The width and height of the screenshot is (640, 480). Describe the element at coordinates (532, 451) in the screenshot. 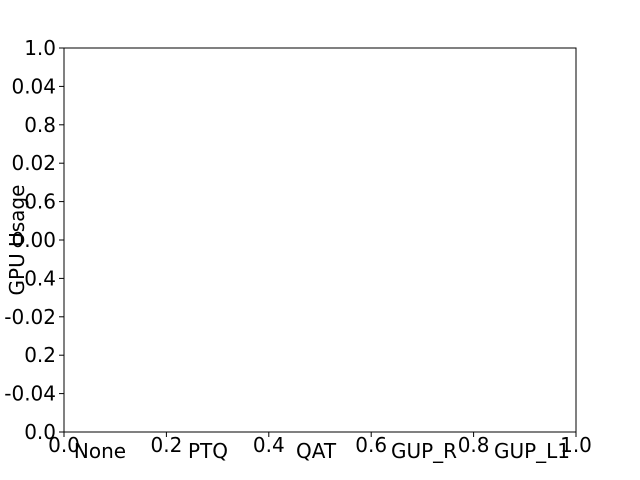

I see `category-tick-label: GUP_L1` at that location.